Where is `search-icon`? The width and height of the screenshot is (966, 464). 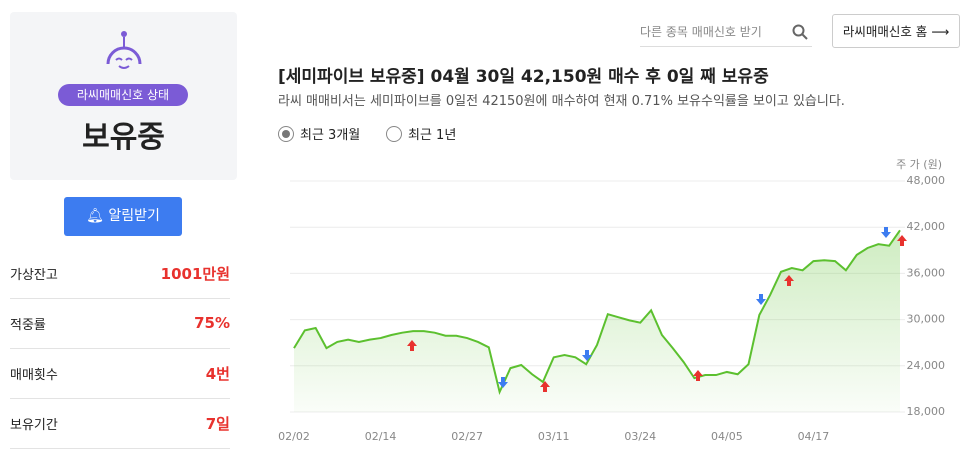 search-icon is located at coordinates (800, 32).